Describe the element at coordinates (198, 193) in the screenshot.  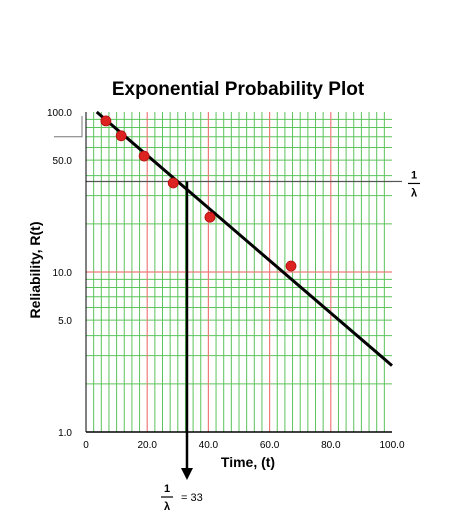
I see `data-points` at that location.